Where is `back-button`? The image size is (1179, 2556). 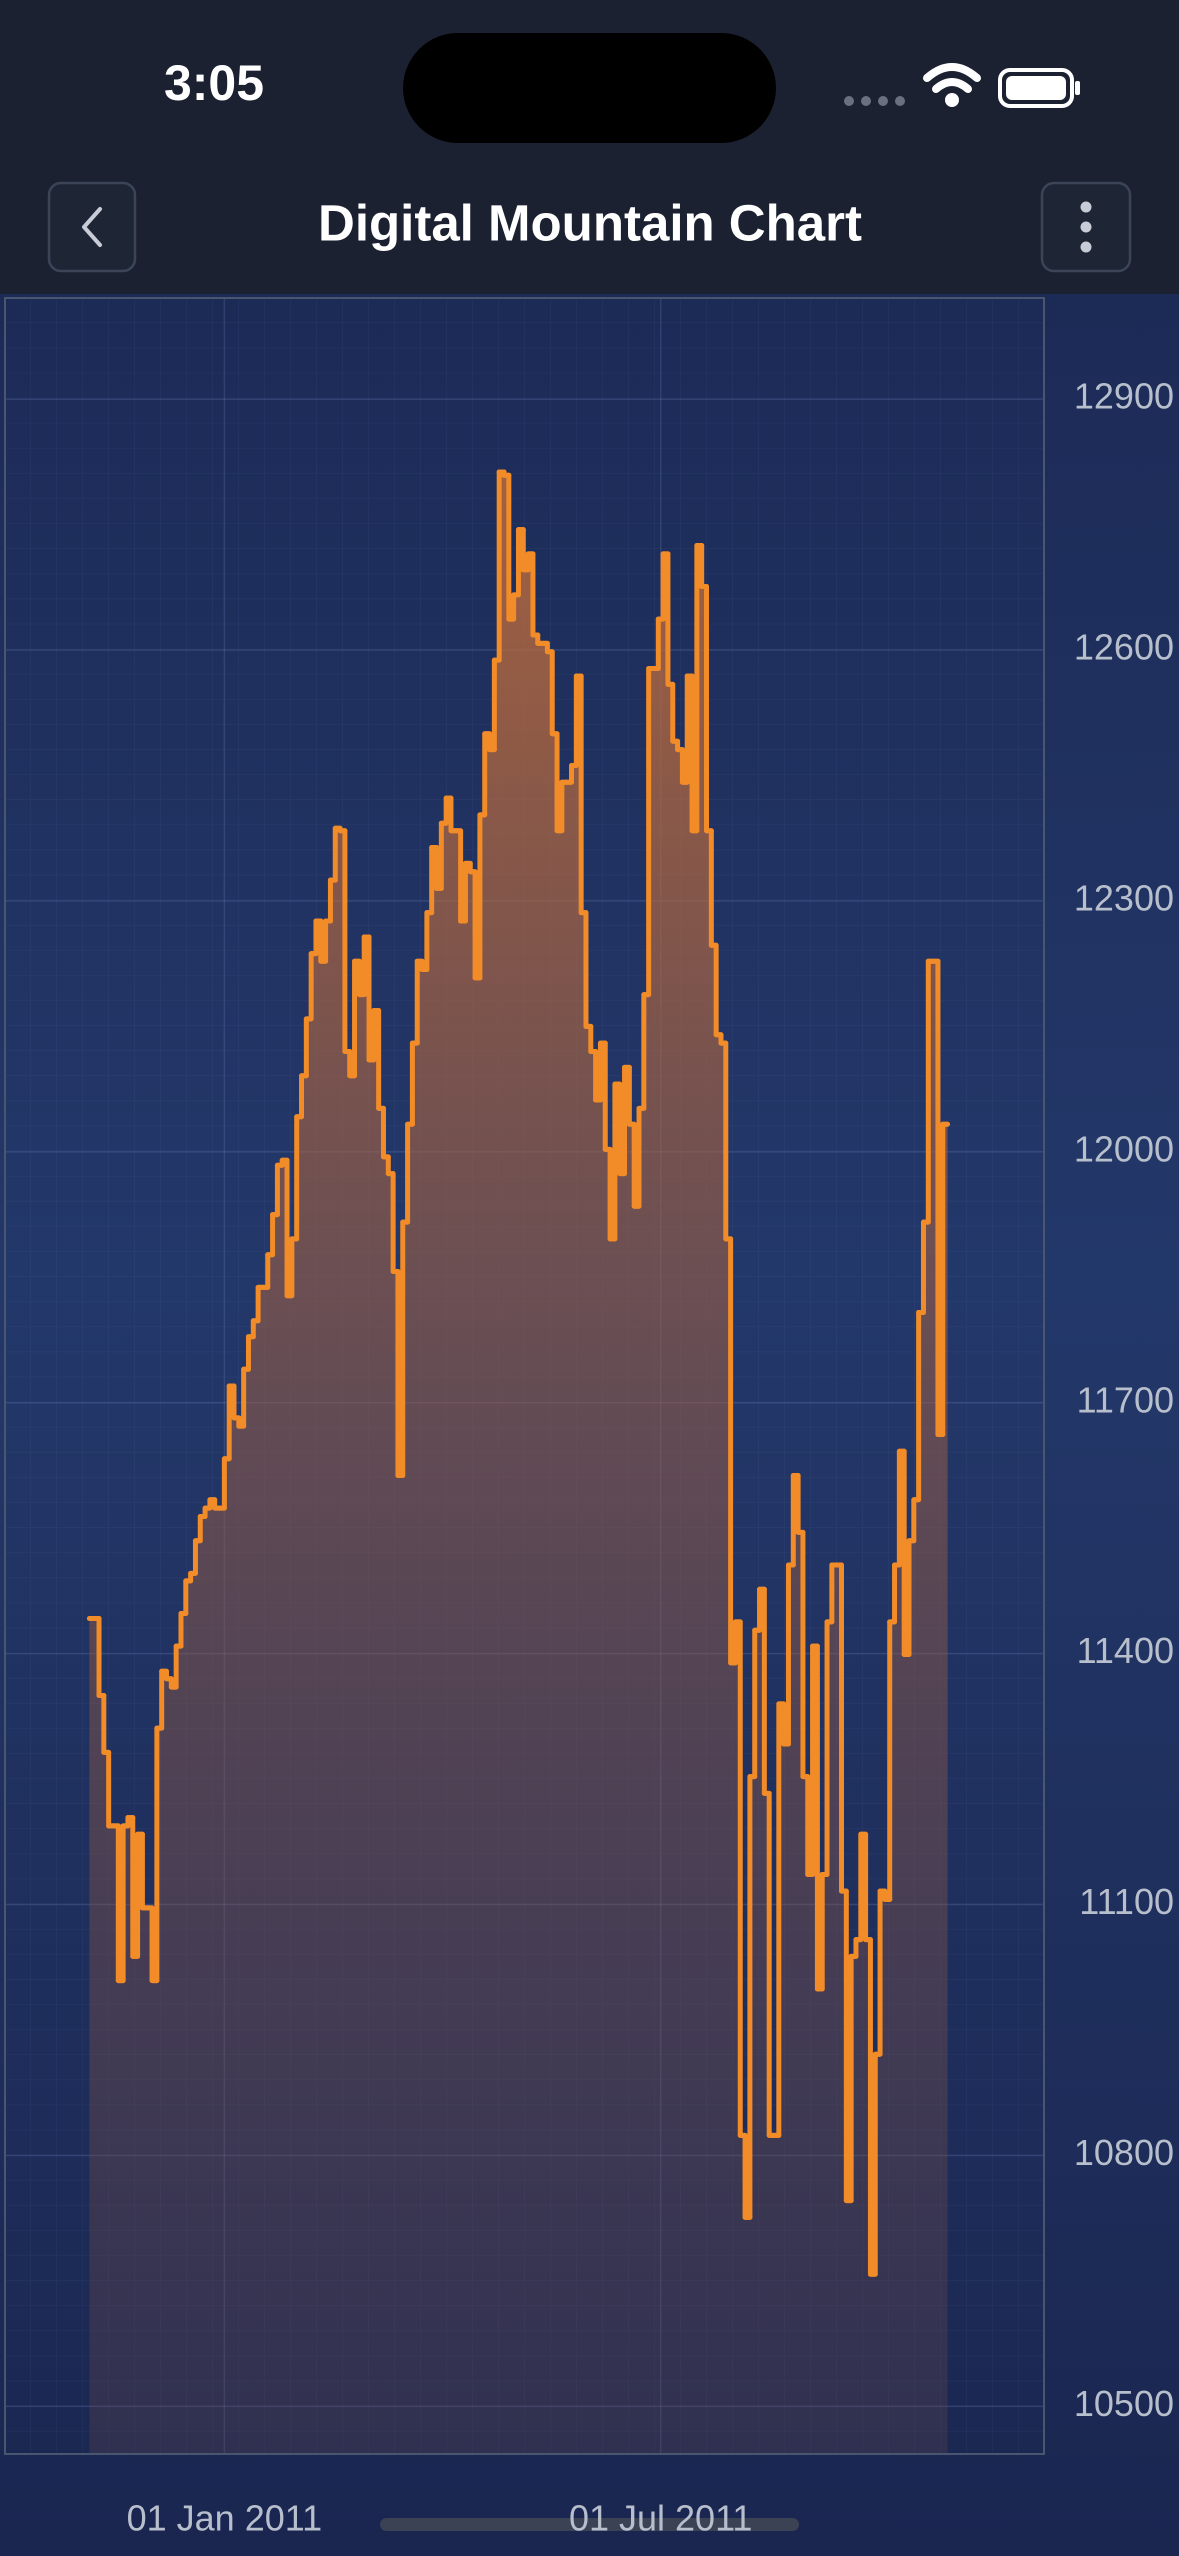 back-button is located at coordinates (92, 227).